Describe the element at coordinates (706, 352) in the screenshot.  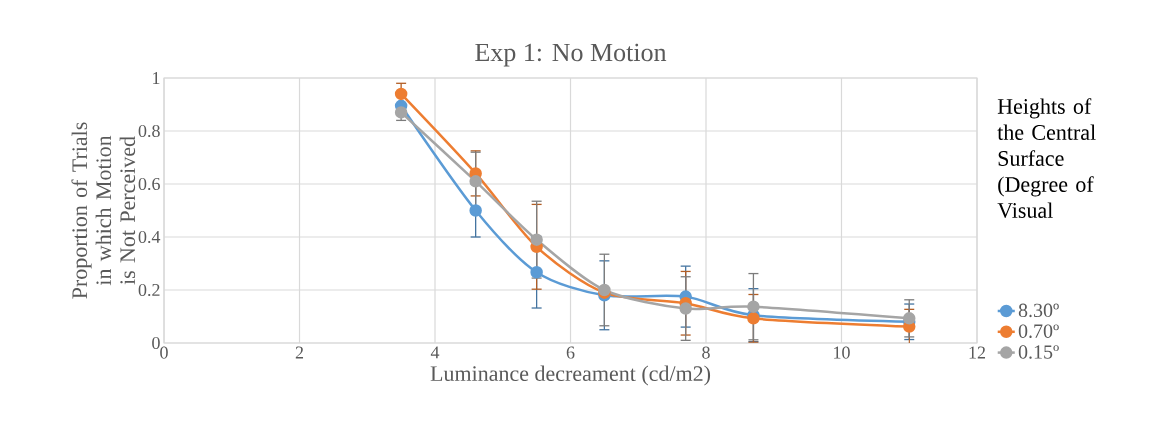
I see `x-tick-label: 8` at that location.